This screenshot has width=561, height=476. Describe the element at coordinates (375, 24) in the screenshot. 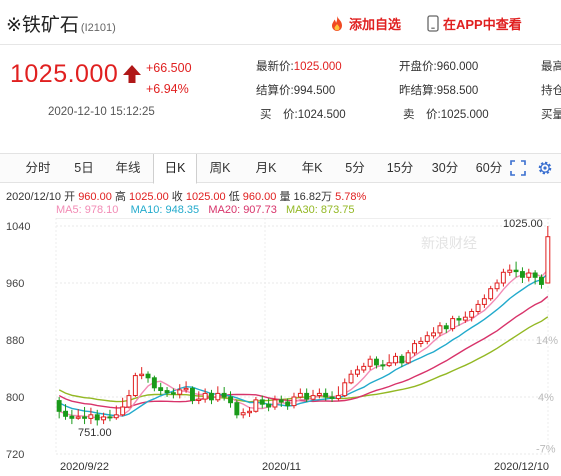

I see `add-watchlist-label: 添加自选` at that location.